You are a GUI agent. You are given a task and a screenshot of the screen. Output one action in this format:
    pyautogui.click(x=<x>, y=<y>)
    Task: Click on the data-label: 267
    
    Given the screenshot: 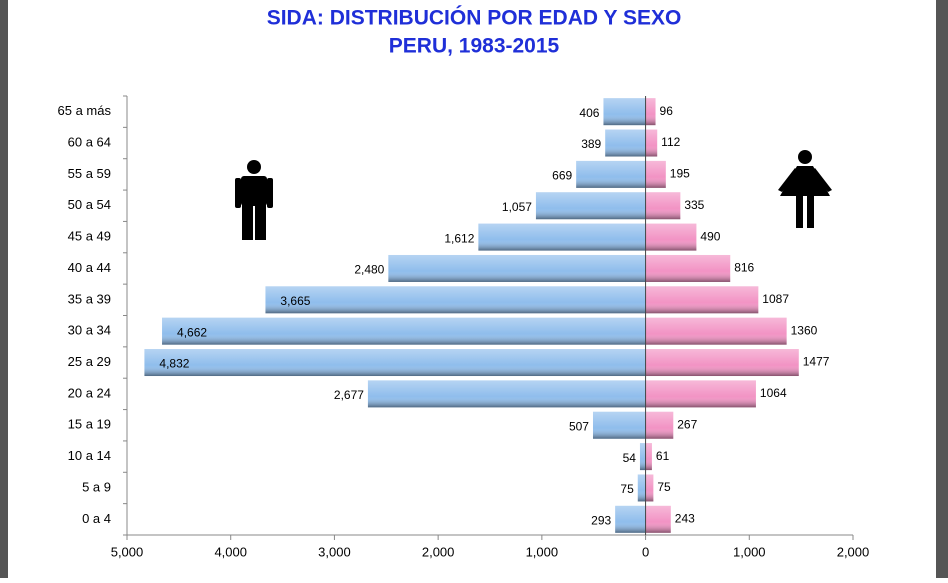 What is the action you would take?
    pyautogui.click(x=687, y=424)
    